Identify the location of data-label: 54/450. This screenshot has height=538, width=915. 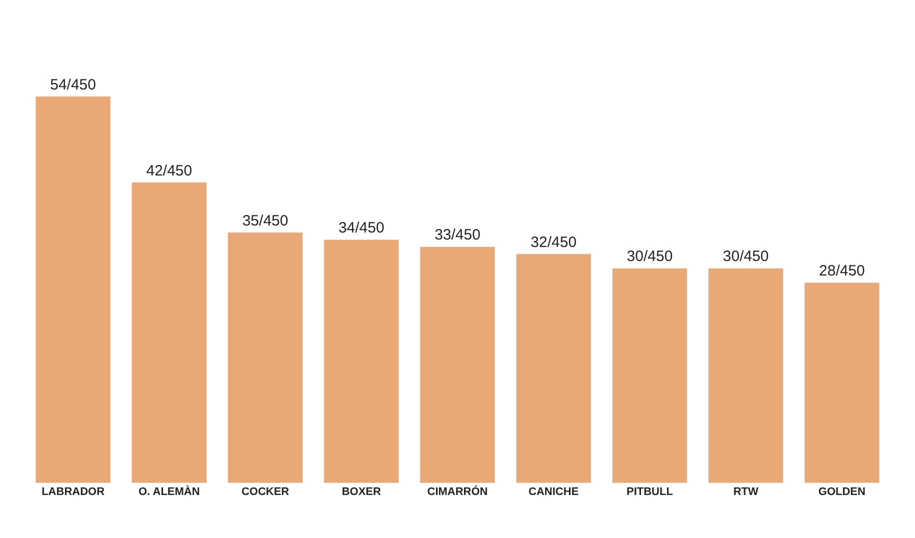
(73, 85).